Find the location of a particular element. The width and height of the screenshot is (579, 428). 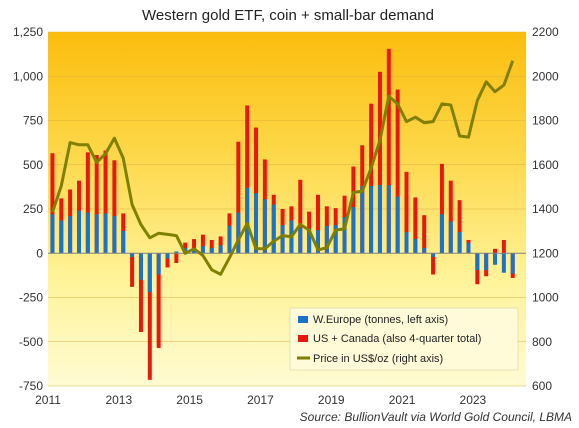

x-tick-label: 2015 is located at coordinates (189, 400).